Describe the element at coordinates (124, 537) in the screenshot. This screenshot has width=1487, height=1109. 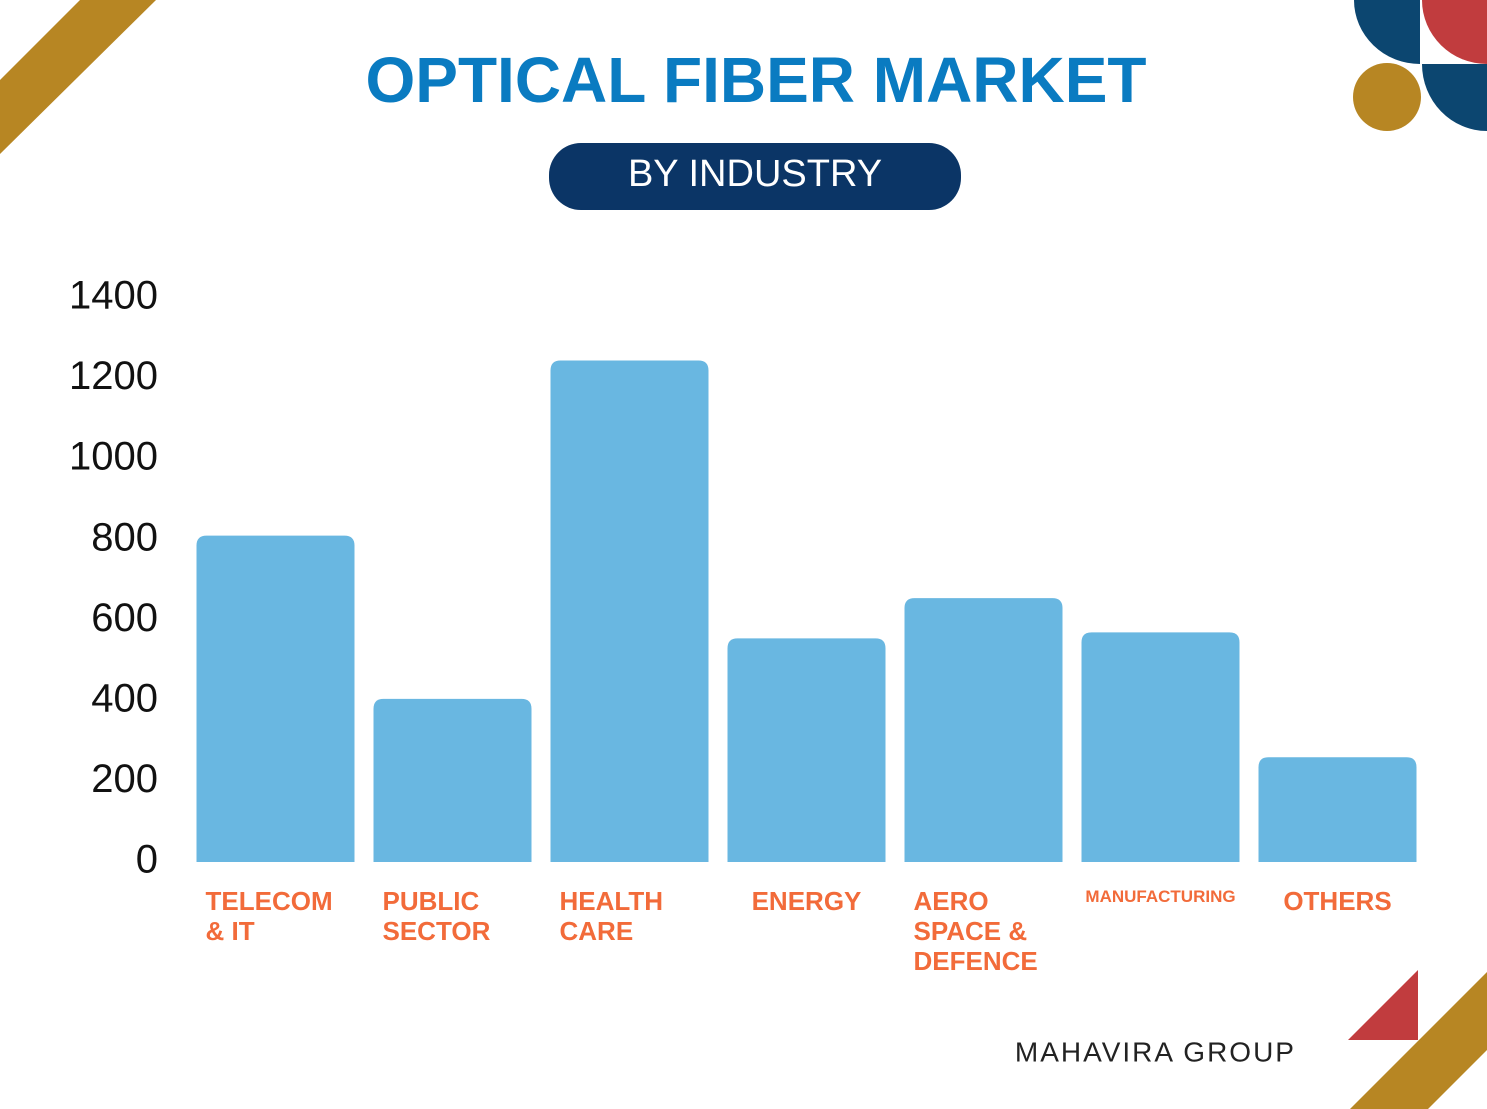
I see `y-tick-label: 800` at that location.